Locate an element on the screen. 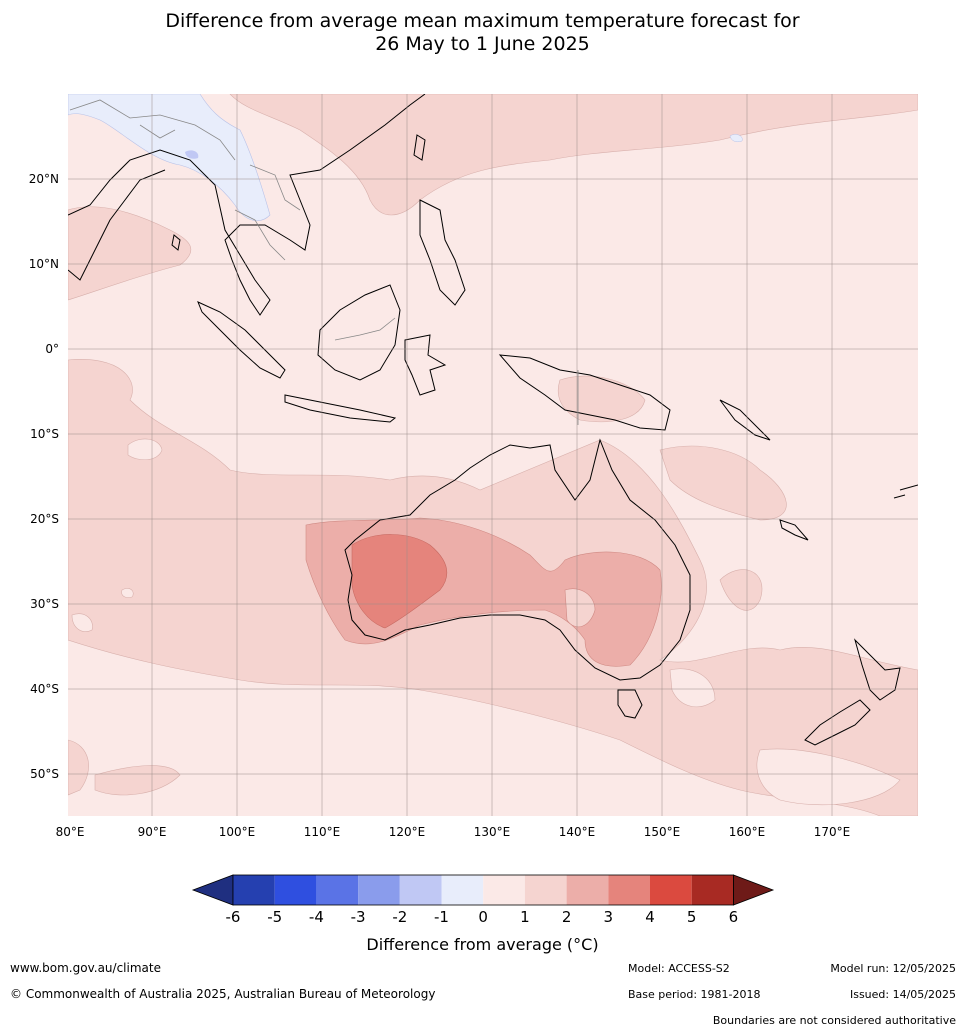  lat-tick-10n: 10°N is located at coordinates (44, 264).